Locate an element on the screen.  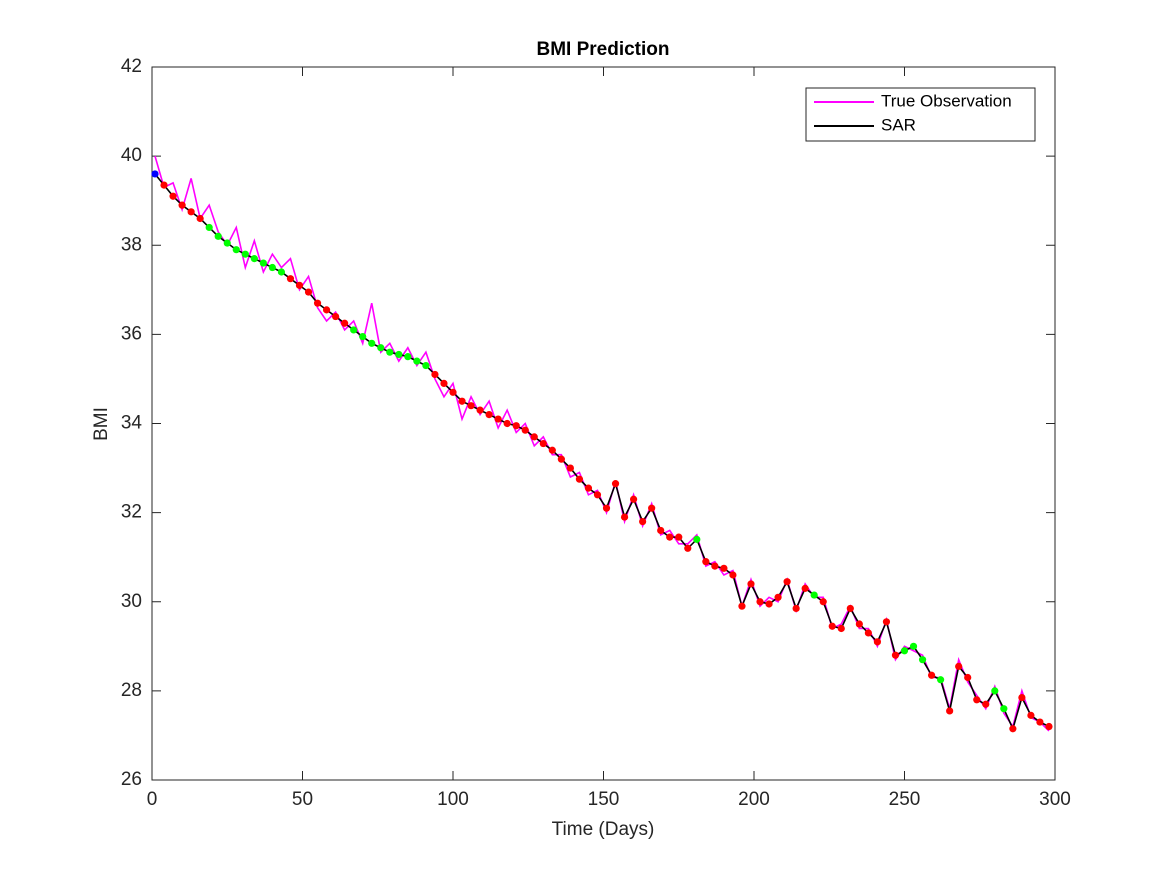
legend-box is located at coordinates (920, 114).